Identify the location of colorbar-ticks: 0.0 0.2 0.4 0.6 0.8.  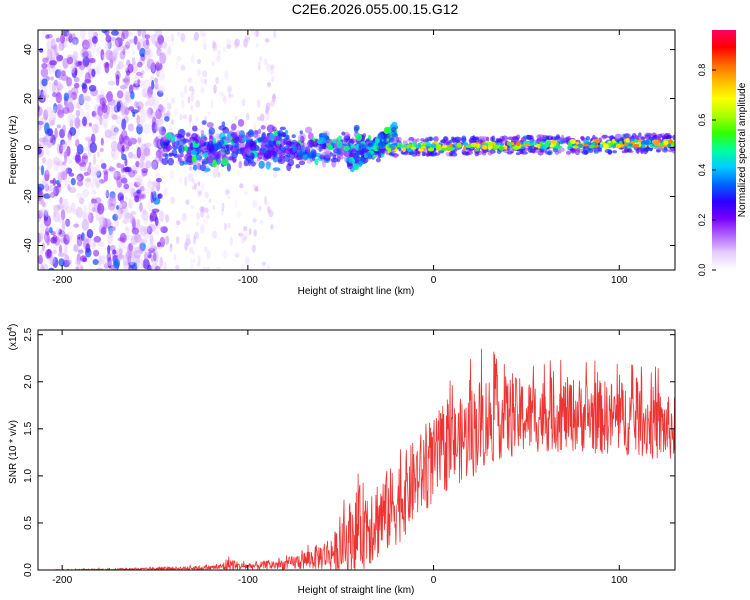
(706, 170).